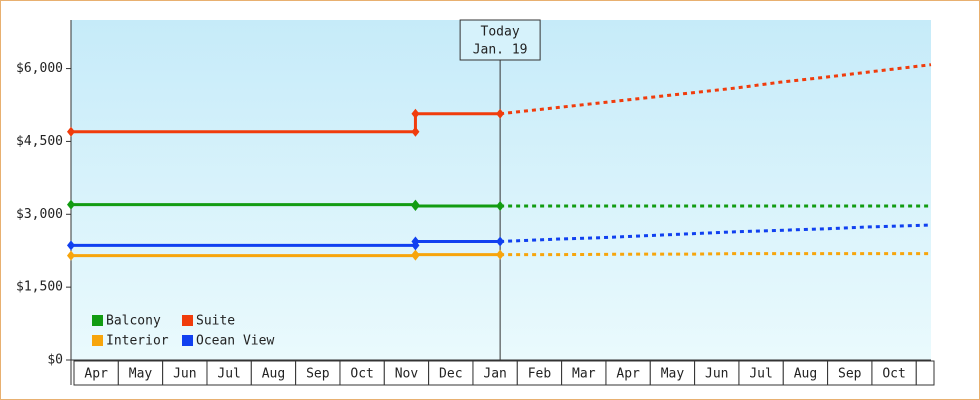 This screenshot has height=400, width=980. I want to click on x-tick-label: Nov, so click(407, 374).